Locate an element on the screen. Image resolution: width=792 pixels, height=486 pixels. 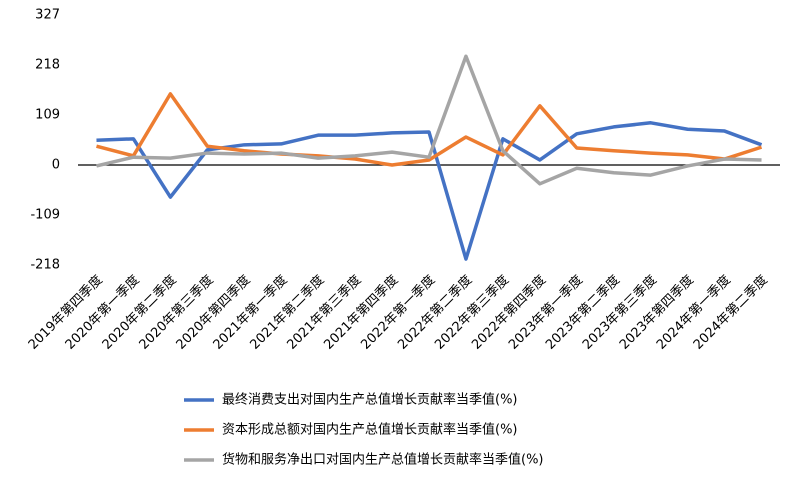
y-tick-label: -109 is located at coordinates (45, 215).